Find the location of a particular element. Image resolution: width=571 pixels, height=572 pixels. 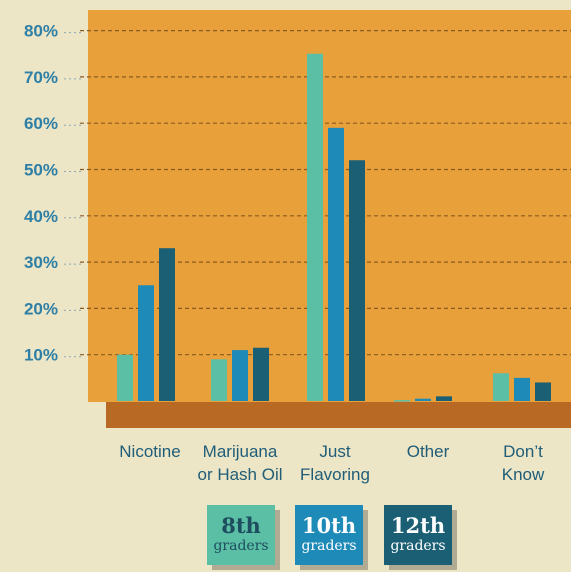

legend-item-12th: 12th graders is located at coordinates (418, 535).